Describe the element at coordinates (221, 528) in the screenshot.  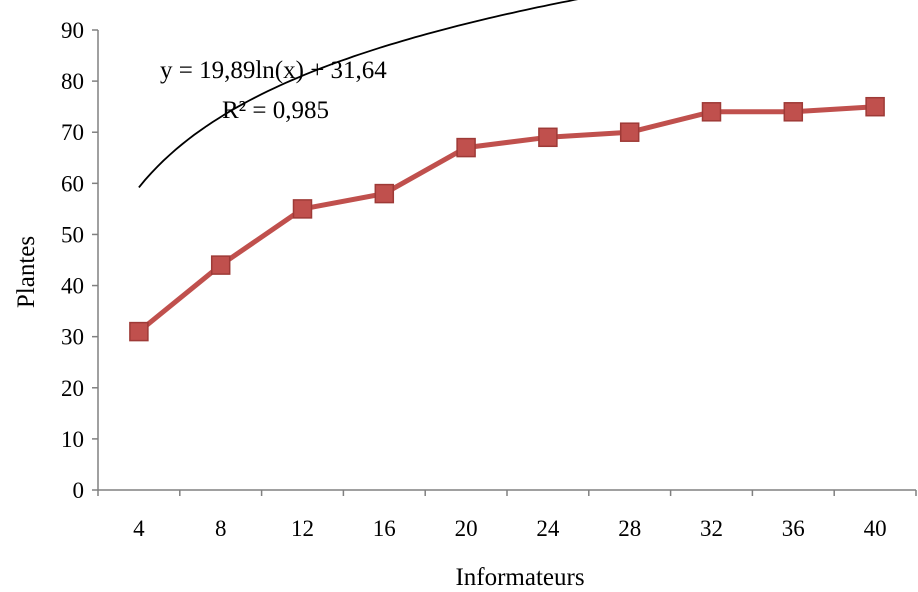
I see `x-tick-label: 8` at that location.